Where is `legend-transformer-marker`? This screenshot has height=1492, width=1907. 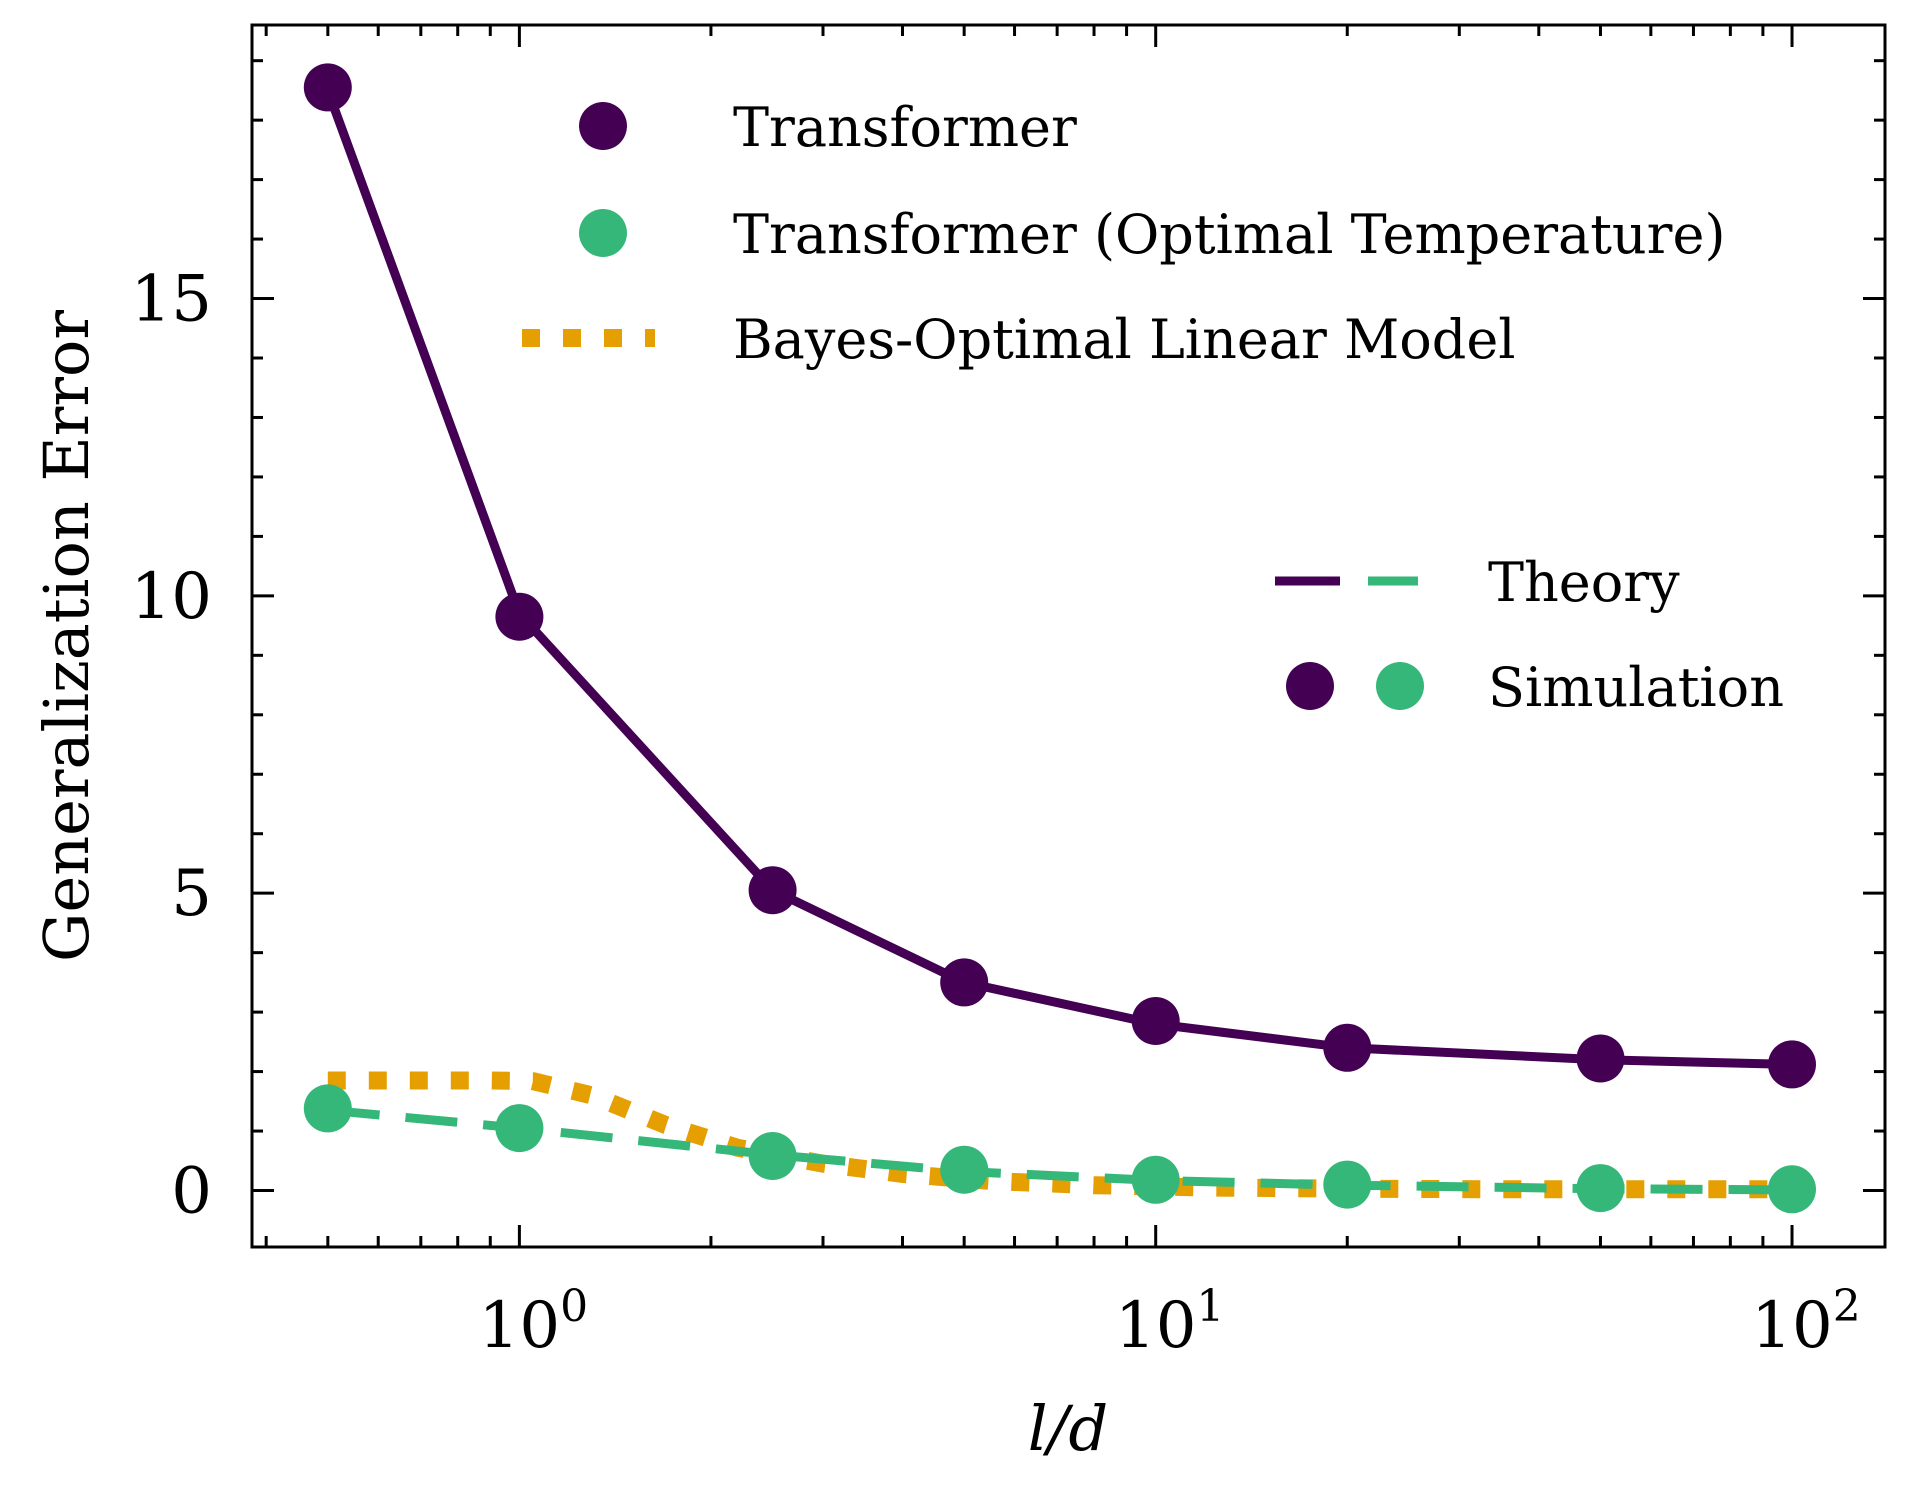
legend-transformer-marker is located at coordinates (603, 126).